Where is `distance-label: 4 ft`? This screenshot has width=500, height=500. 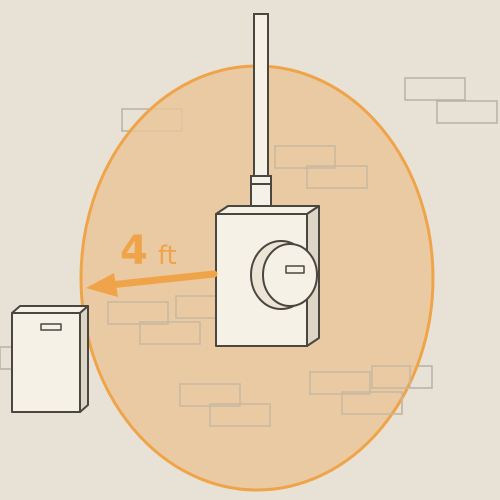
distance-label: 4 ft is located at coordinates (148, 251).